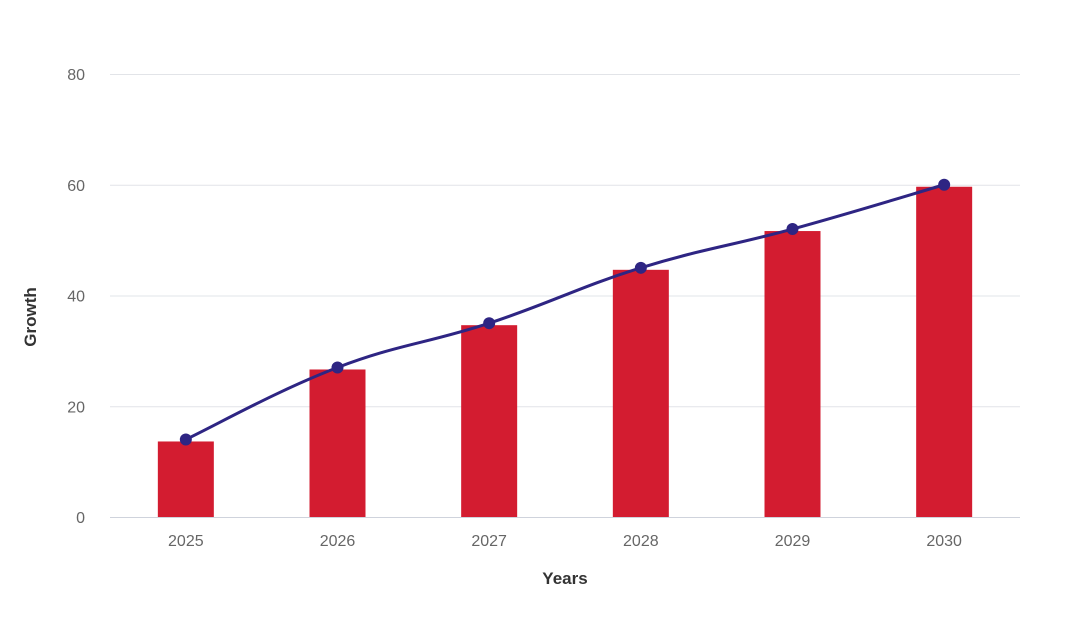 The width and height of the screenshot is (1080, 639). Describe the element at coordinates (76, 407) in the screenshot. I see `y-tick-label: 20` at that location.